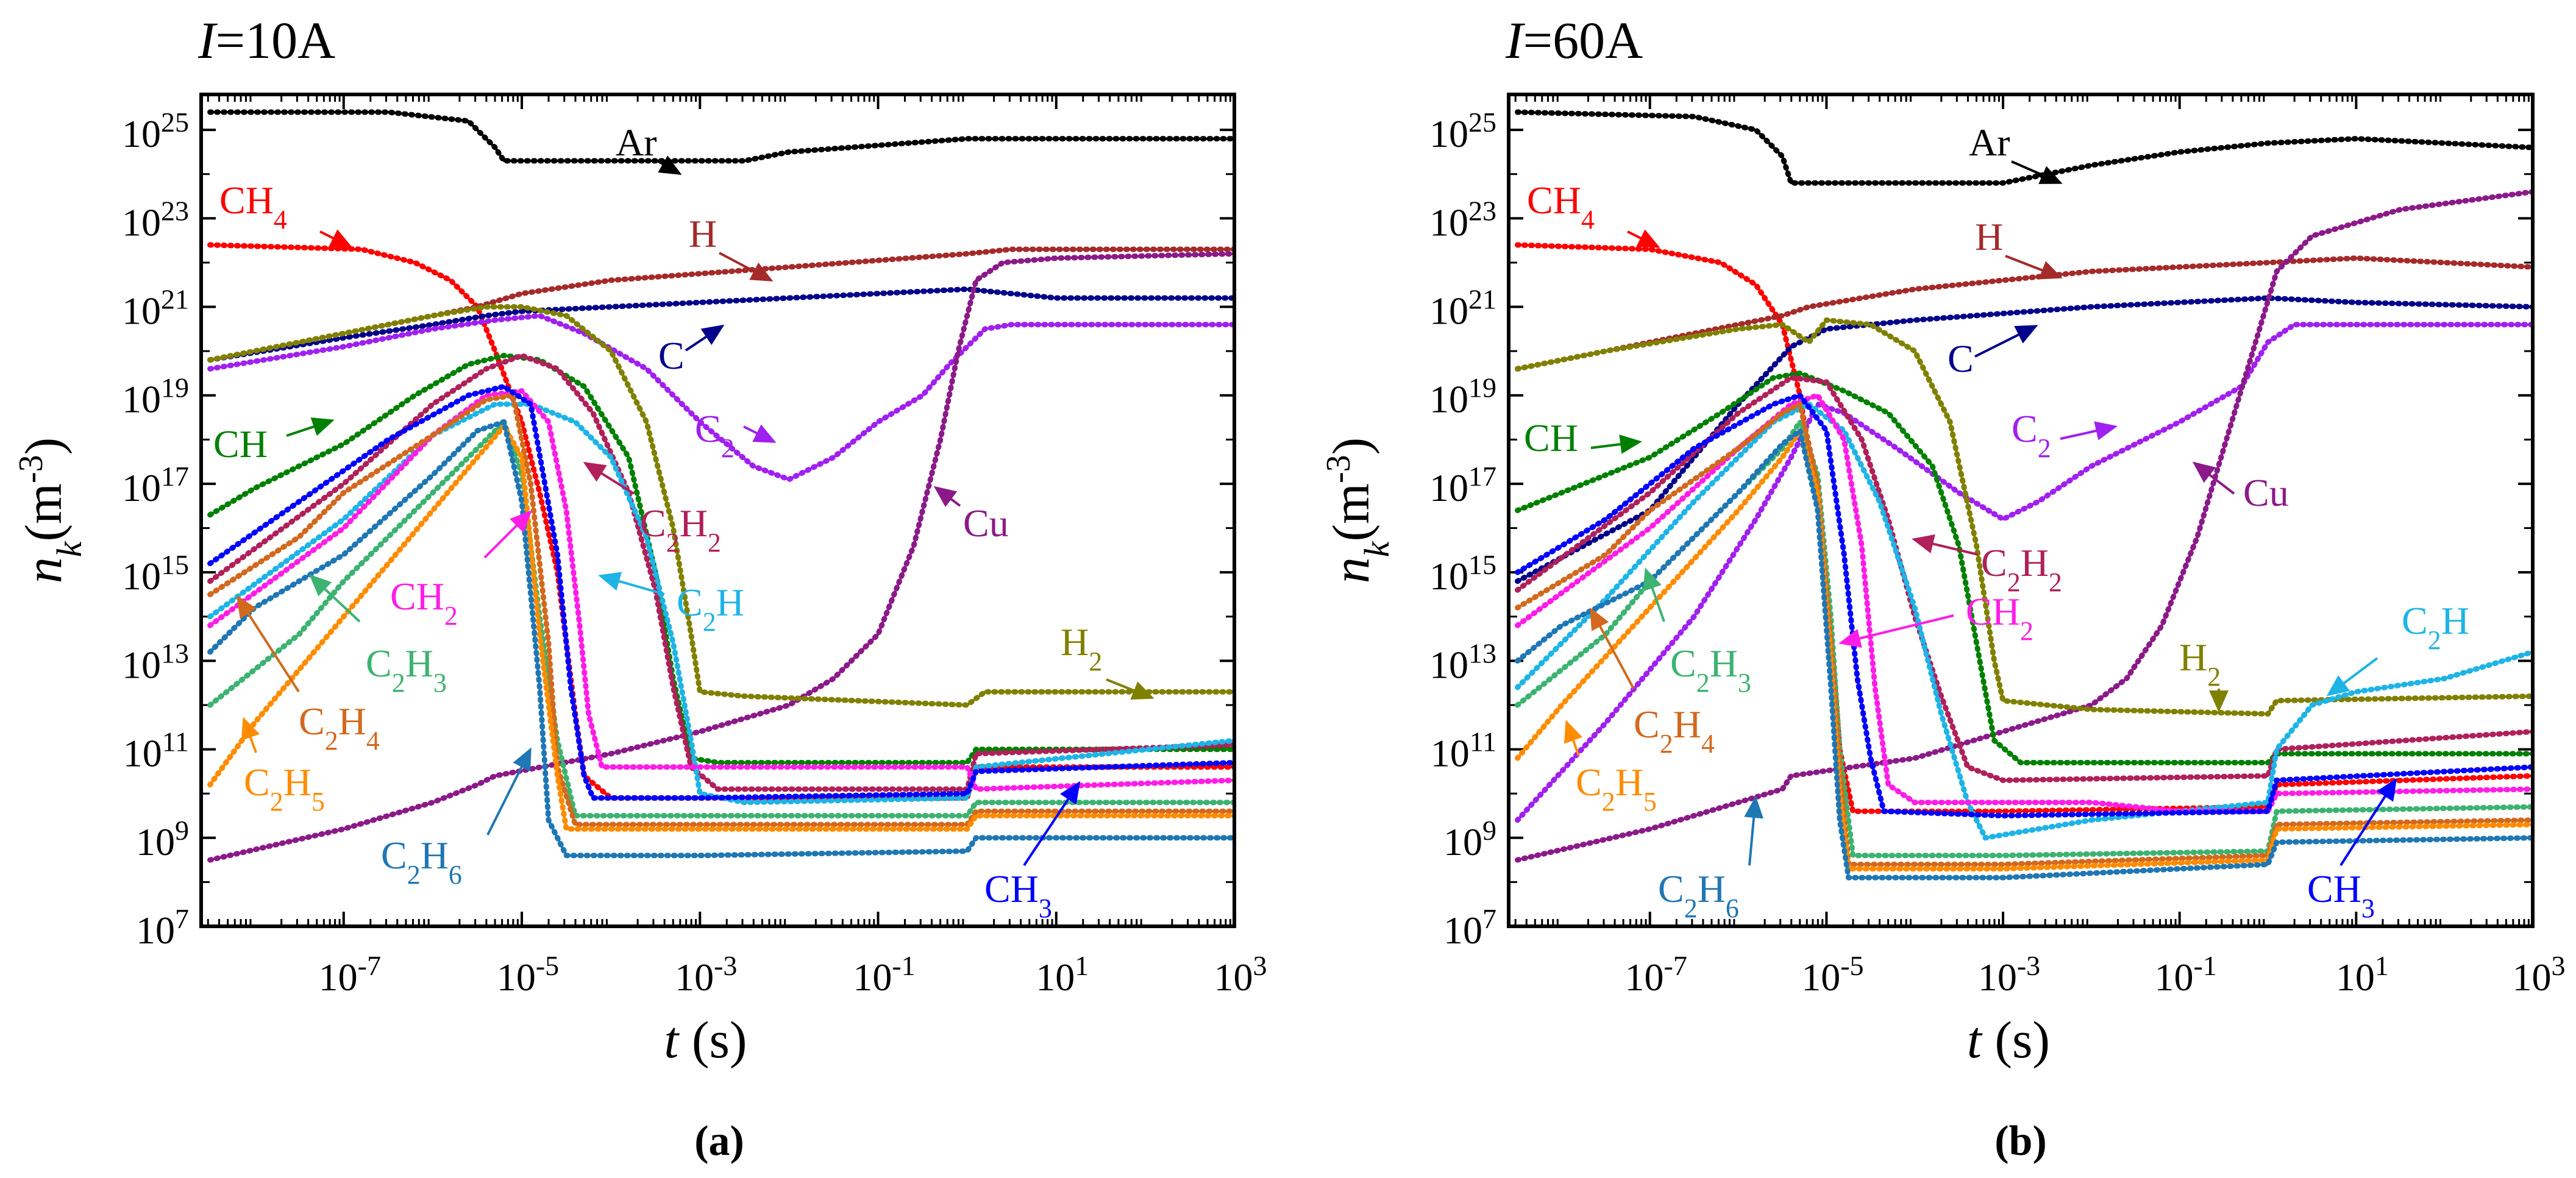 This screenshot has width=2576, height=1178. I want to click on series-line-core-ch3, so click(2025, 606).